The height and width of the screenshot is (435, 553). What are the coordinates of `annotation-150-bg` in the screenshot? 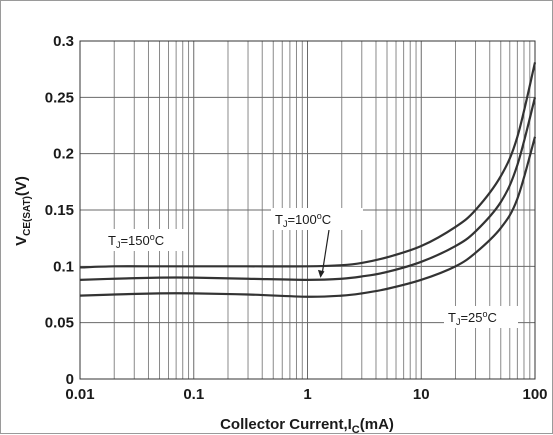 It's located at (146, 240).